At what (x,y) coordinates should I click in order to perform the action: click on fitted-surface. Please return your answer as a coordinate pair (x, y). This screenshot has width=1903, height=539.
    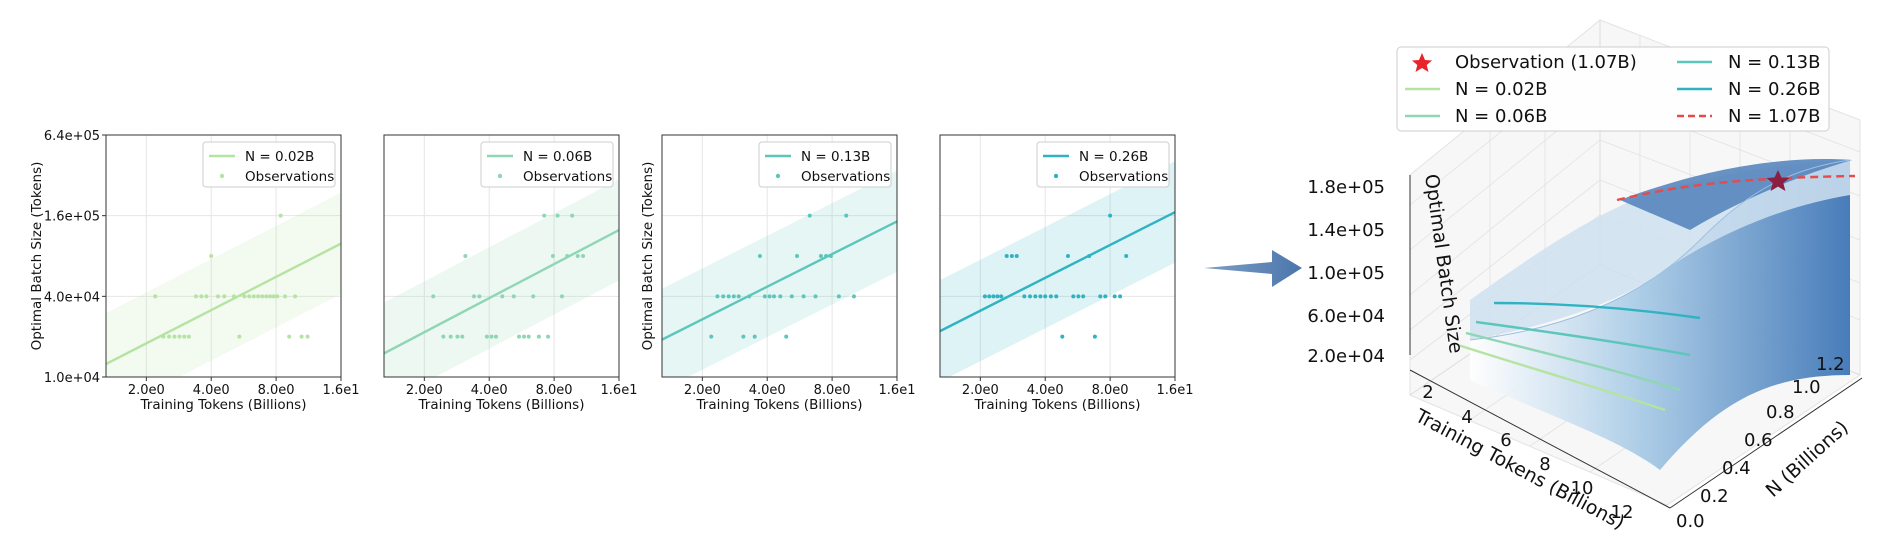
    Looking at the image, I should click on (1660, 315).